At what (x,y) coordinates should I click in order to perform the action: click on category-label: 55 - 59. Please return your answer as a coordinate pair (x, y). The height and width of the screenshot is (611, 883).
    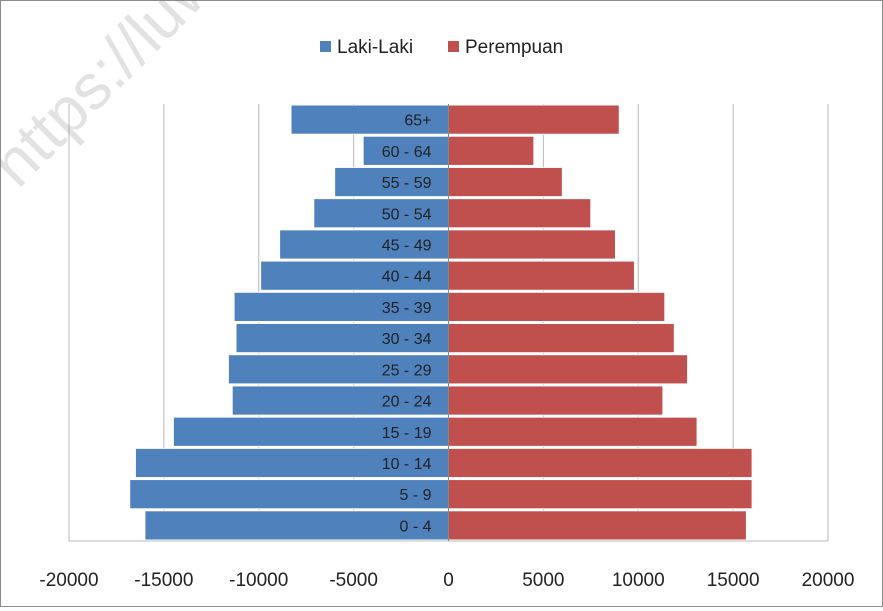
    Looking at the image, I should click on (407, 183).